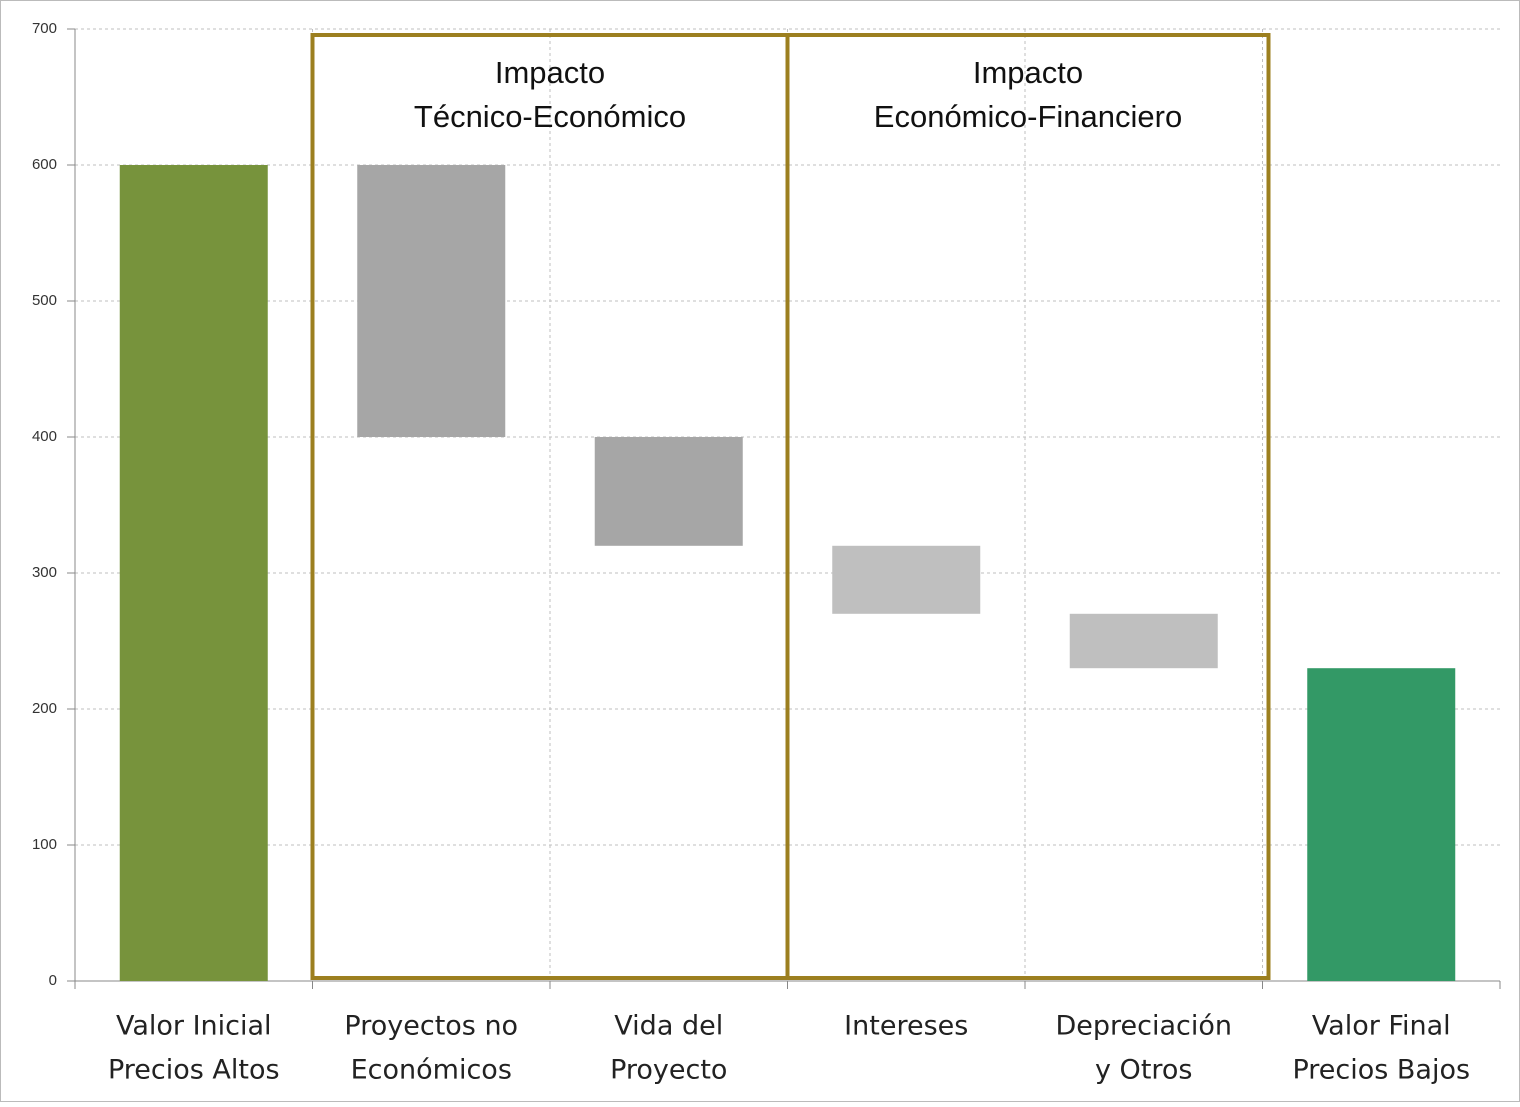 This screenshot has height=1107, width=1520. Describe the element at coordinates (44, 708) in the screenshot. I see `y-tick-label: 200` at that location.